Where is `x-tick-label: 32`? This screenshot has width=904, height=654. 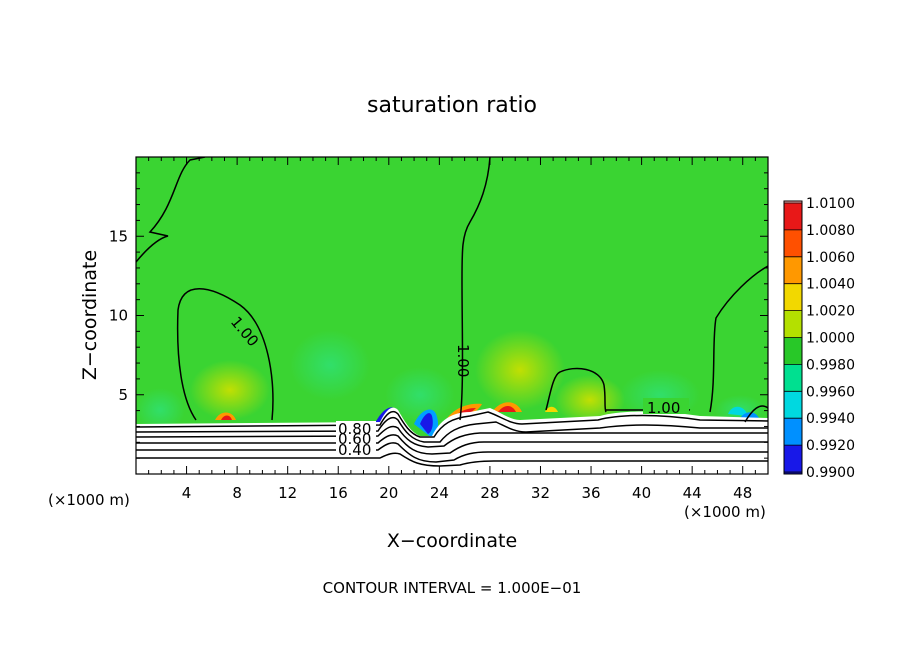 x-tick-label: 32 is located at coordinates (540, 493).